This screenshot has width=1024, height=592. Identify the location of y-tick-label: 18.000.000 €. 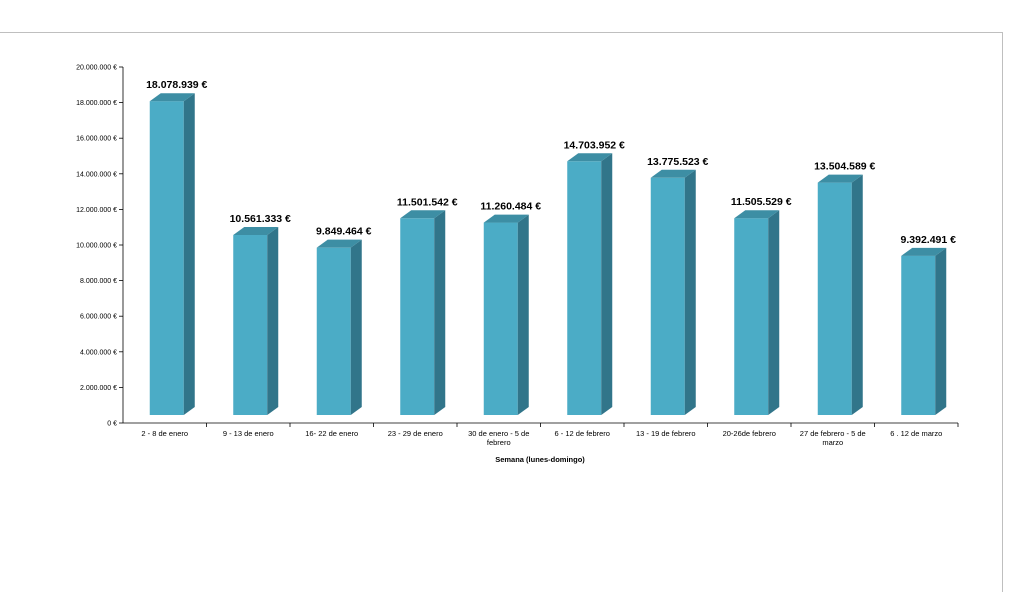
(96, 103).